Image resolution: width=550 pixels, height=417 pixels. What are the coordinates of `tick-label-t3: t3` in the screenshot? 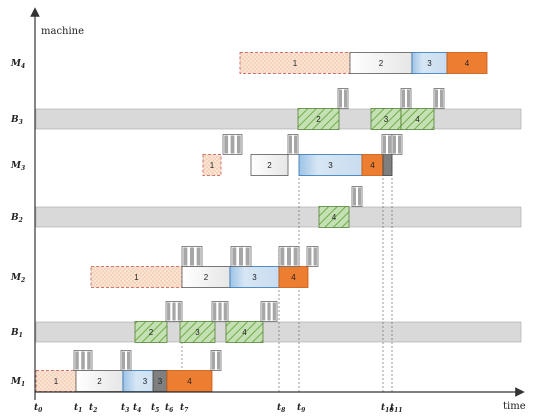 It's located at (125, 408).